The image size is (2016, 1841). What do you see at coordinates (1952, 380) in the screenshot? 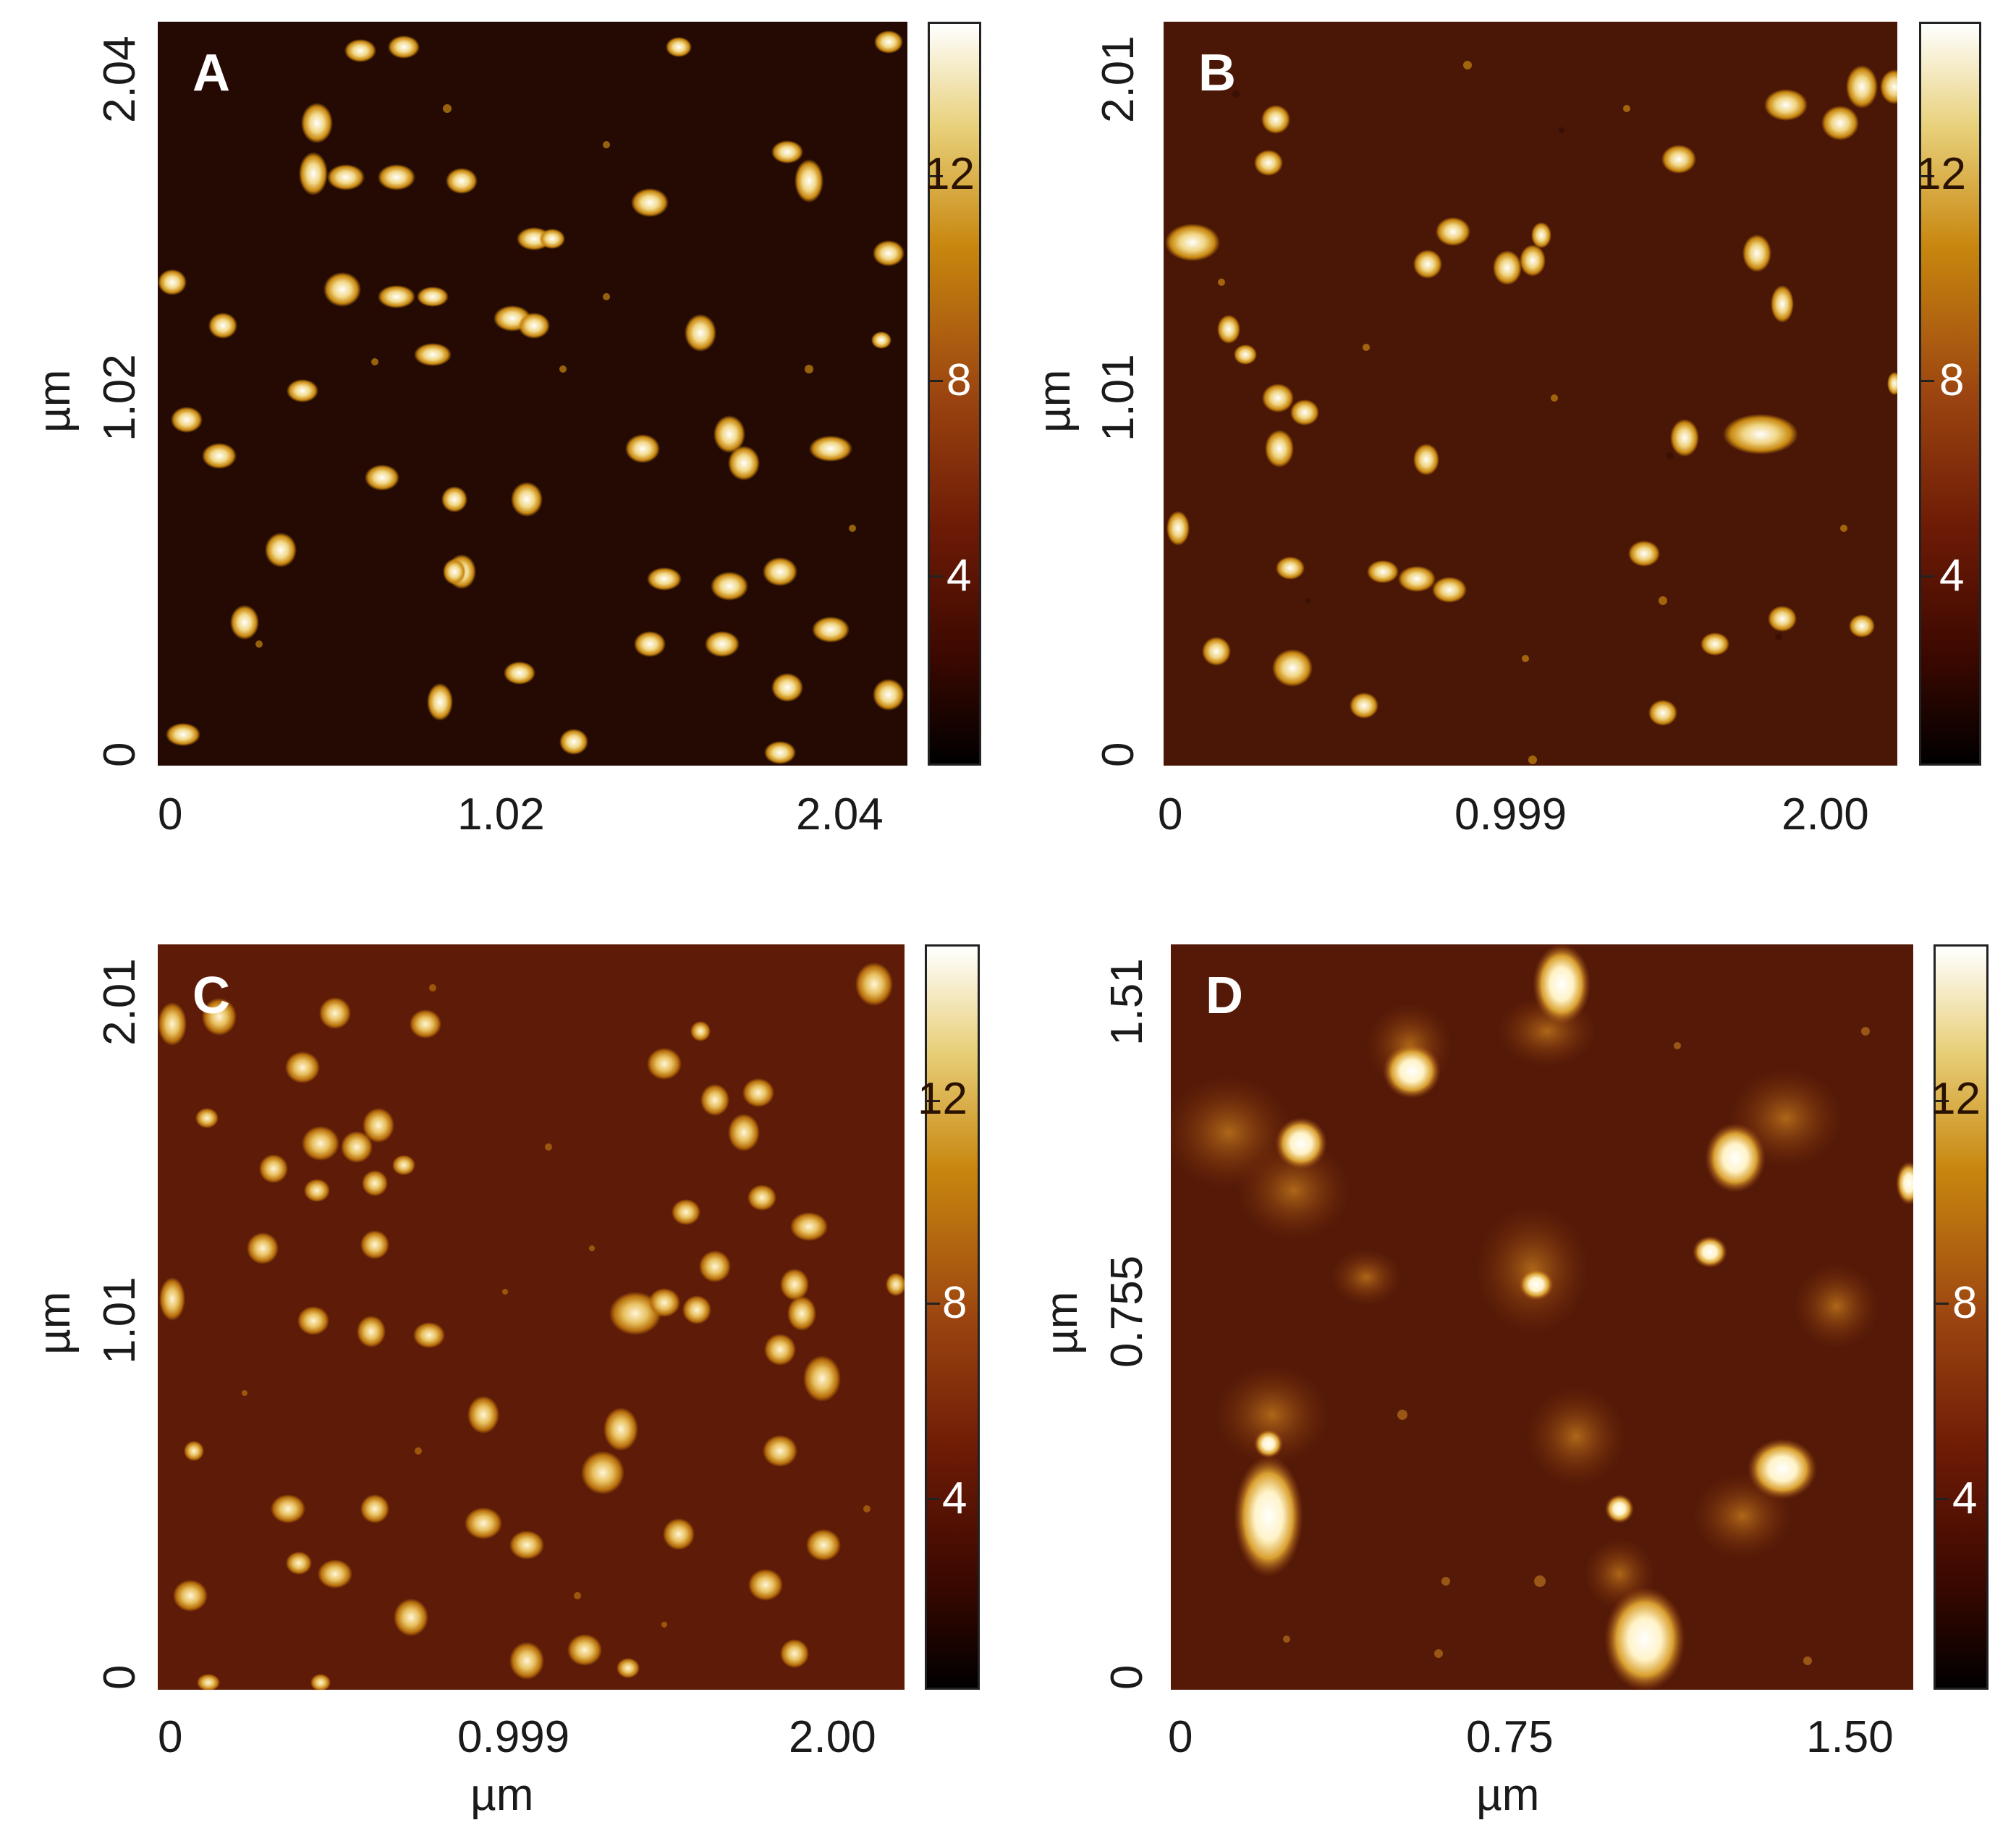
I see `colorbar-label-b-8: 8` at bounding box center [1952, 380].